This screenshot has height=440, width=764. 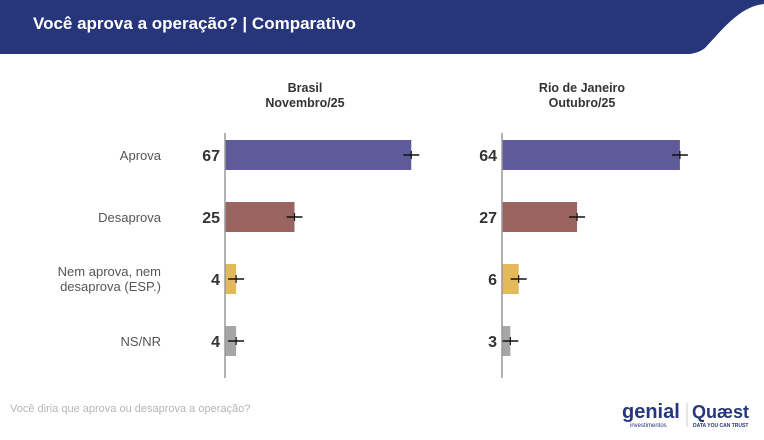 What do you see at coordinates (140, 155) in the screenshot?
I see `category-label: Aprova` at bounding box center [140, 155].